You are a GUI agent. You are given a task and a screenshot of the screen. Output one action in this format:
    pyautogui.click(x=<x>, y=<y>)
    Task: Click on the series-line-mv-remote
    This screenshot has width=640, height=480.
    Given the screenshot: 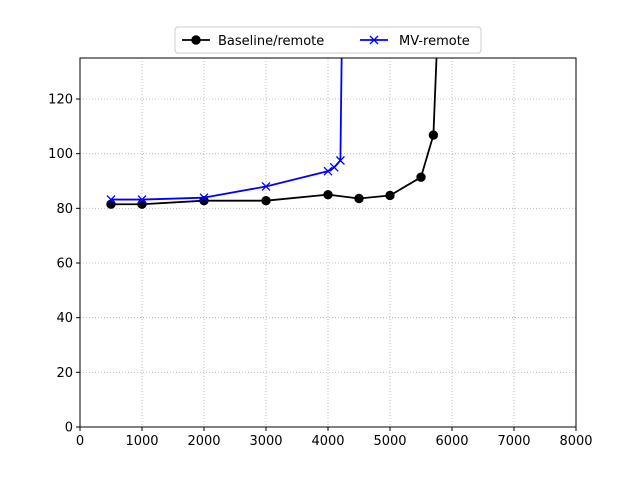 What is the action you would take?
    pyautogui.click(x=227, y=129)
    